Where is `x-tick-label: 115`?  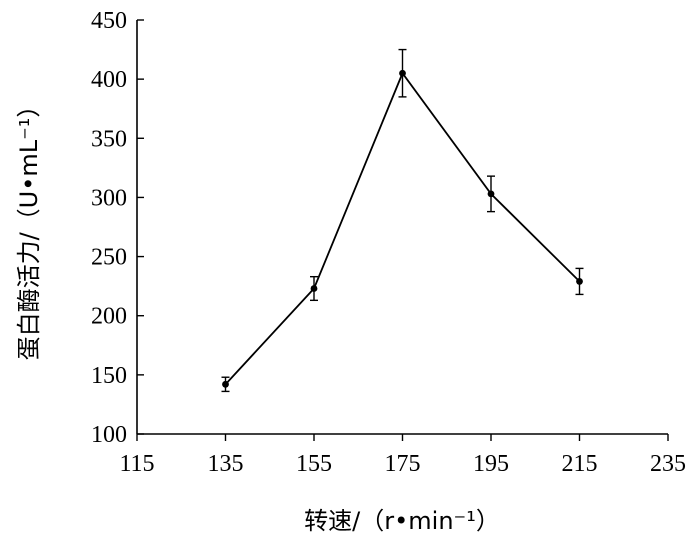
x-tick-label: 115 is located at coordinates (136, 464).